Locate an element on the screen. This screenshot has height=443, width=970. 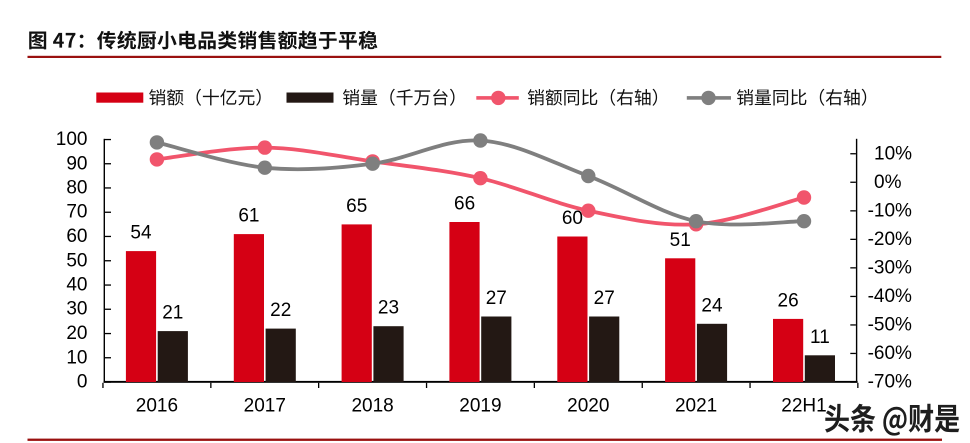
svg-text: 100 is located at coordinates (72, 139).